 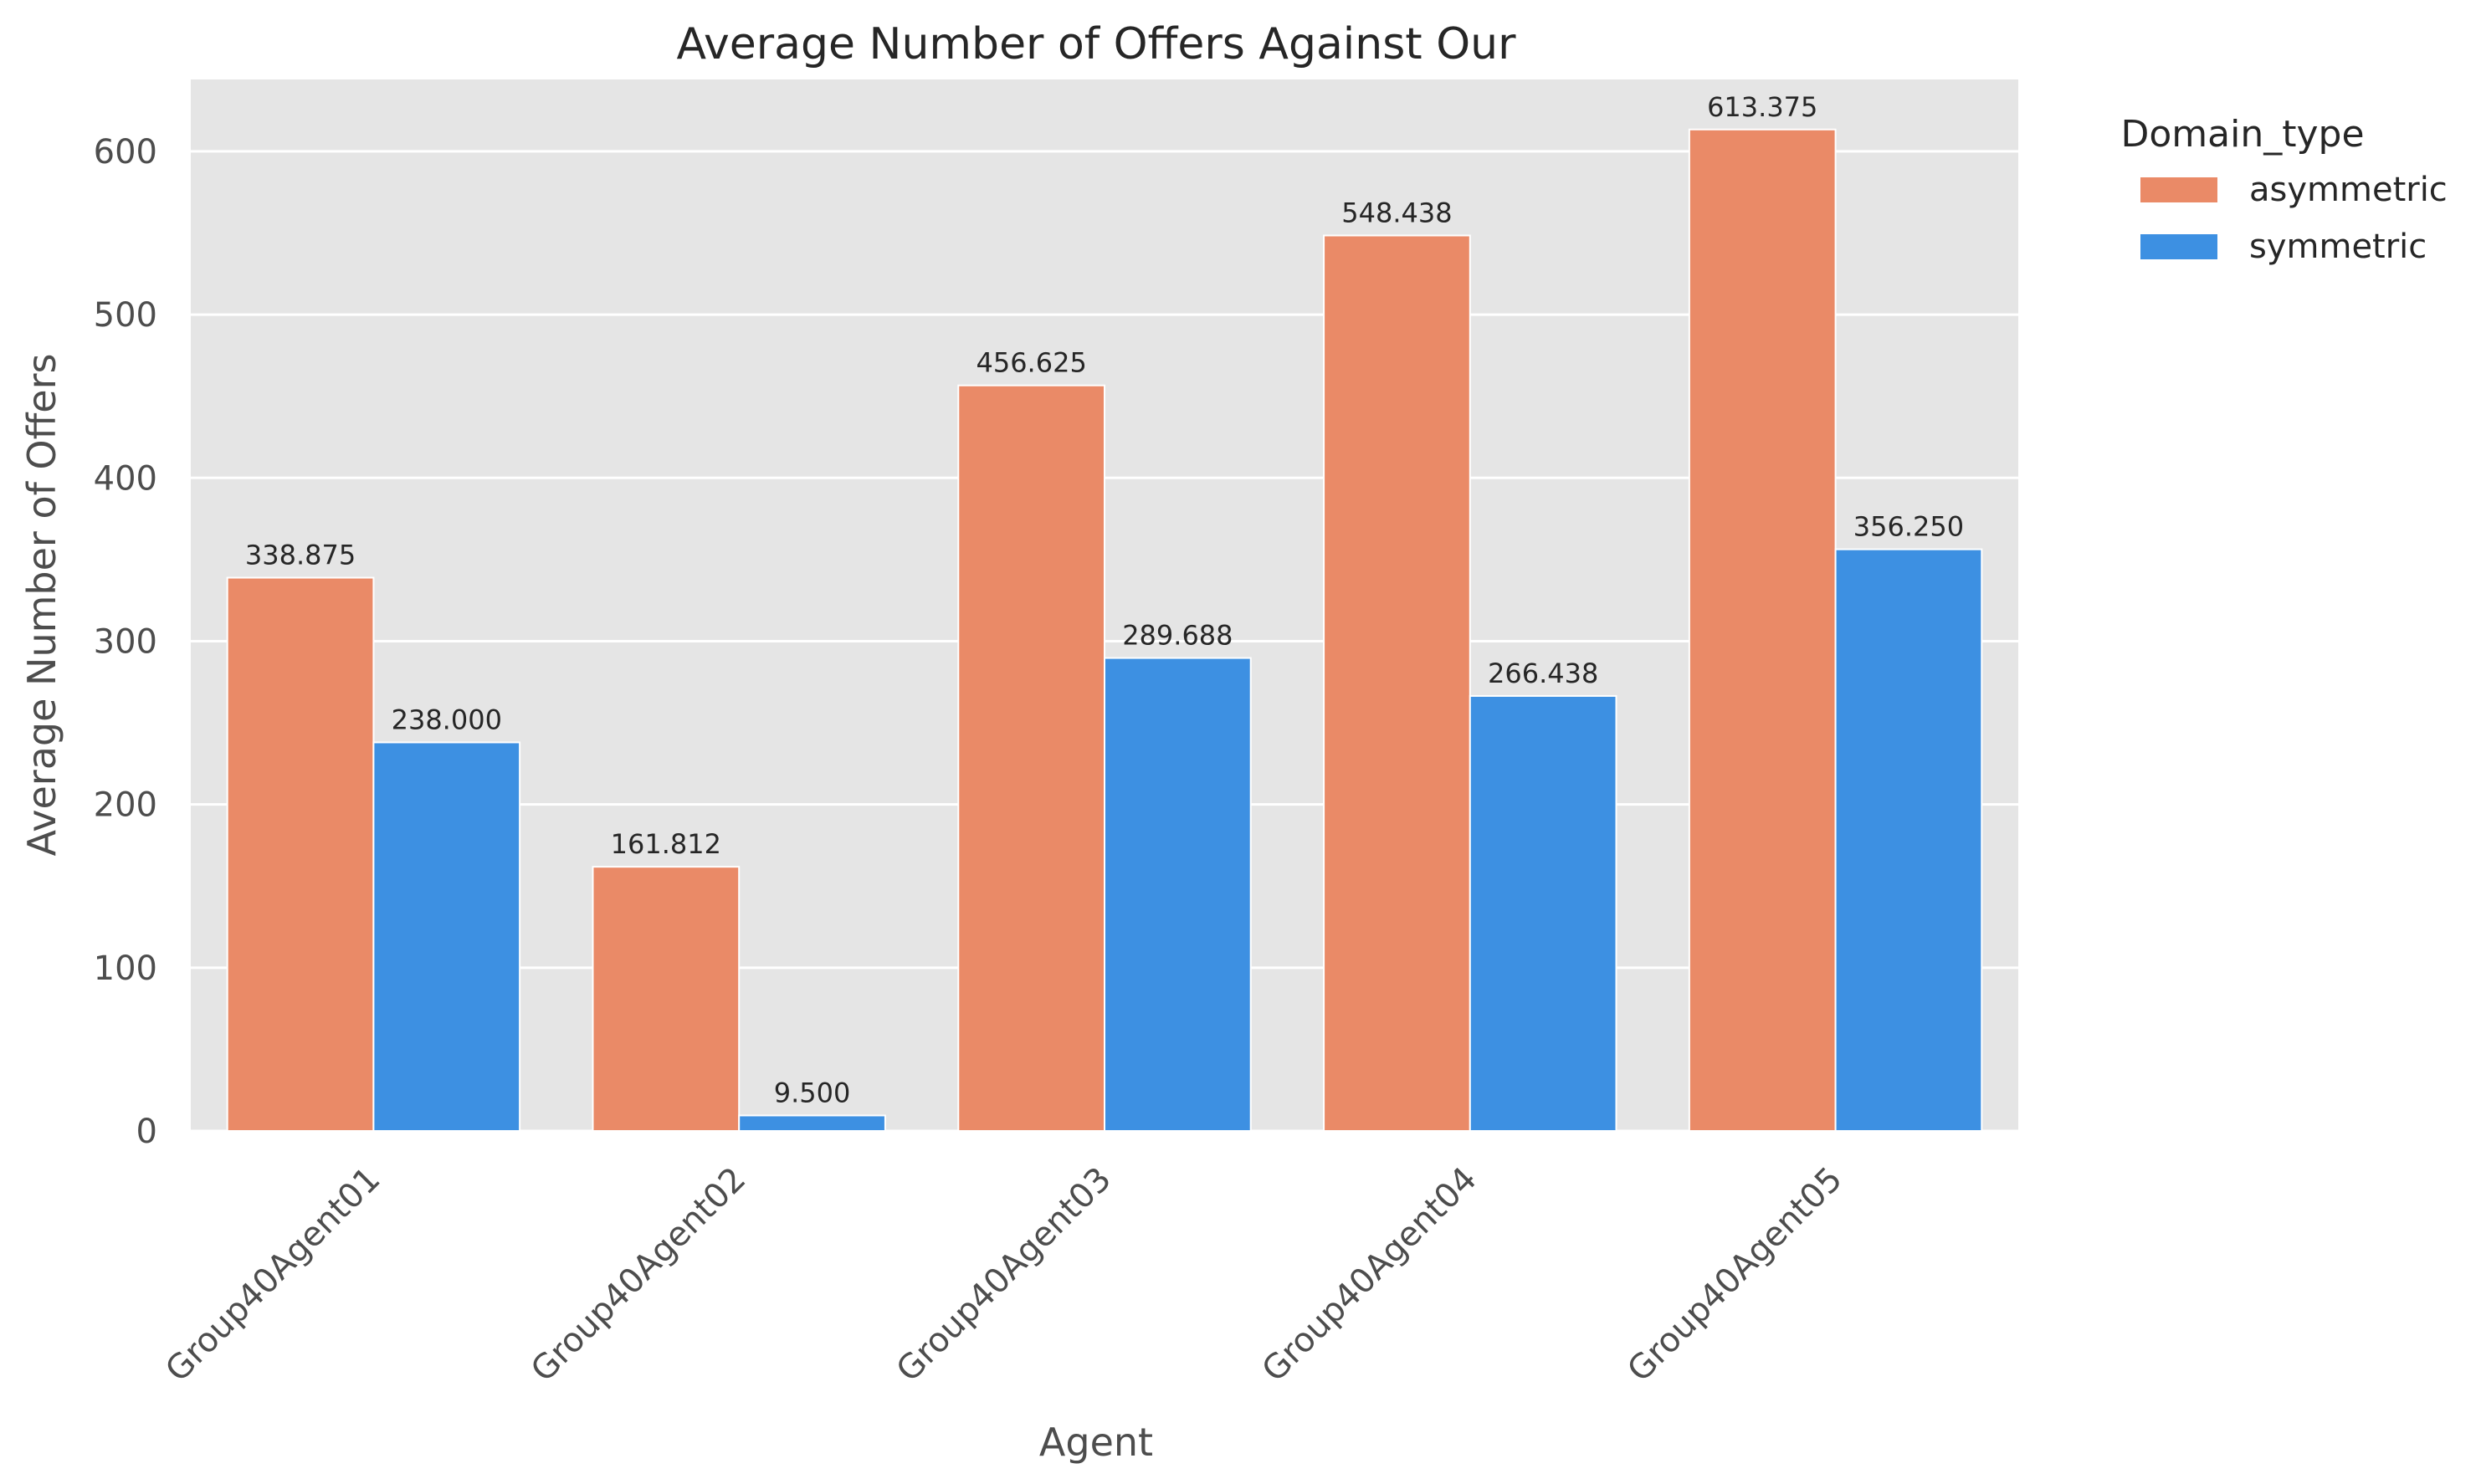 What do you see at coordinates (1096, 1442) in the screenshot?
I see `x-axis-label: Agent` at bounding box center [1096, 1442].